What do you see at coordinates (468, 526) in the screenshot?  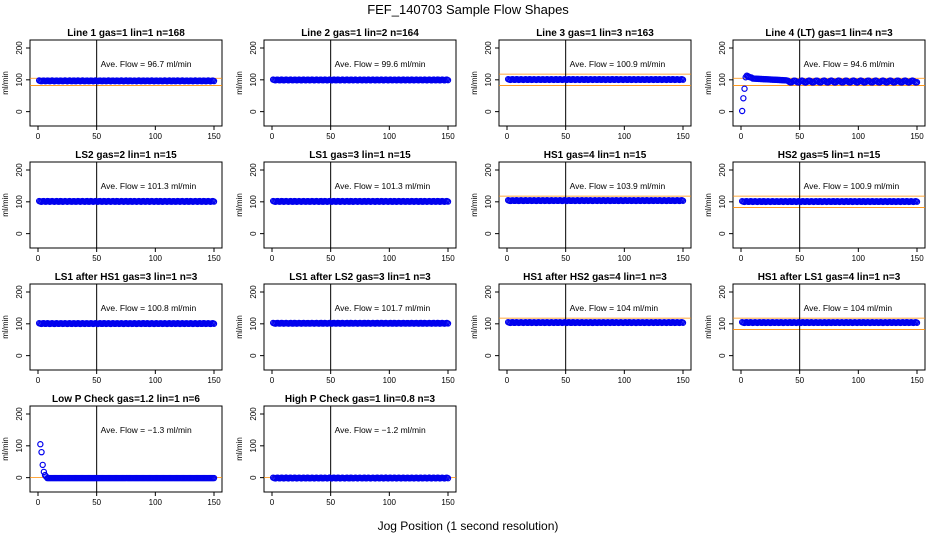 I see `figure-xlabel: Jog Position (1 second resolution)` at bounding box center [468, 526].